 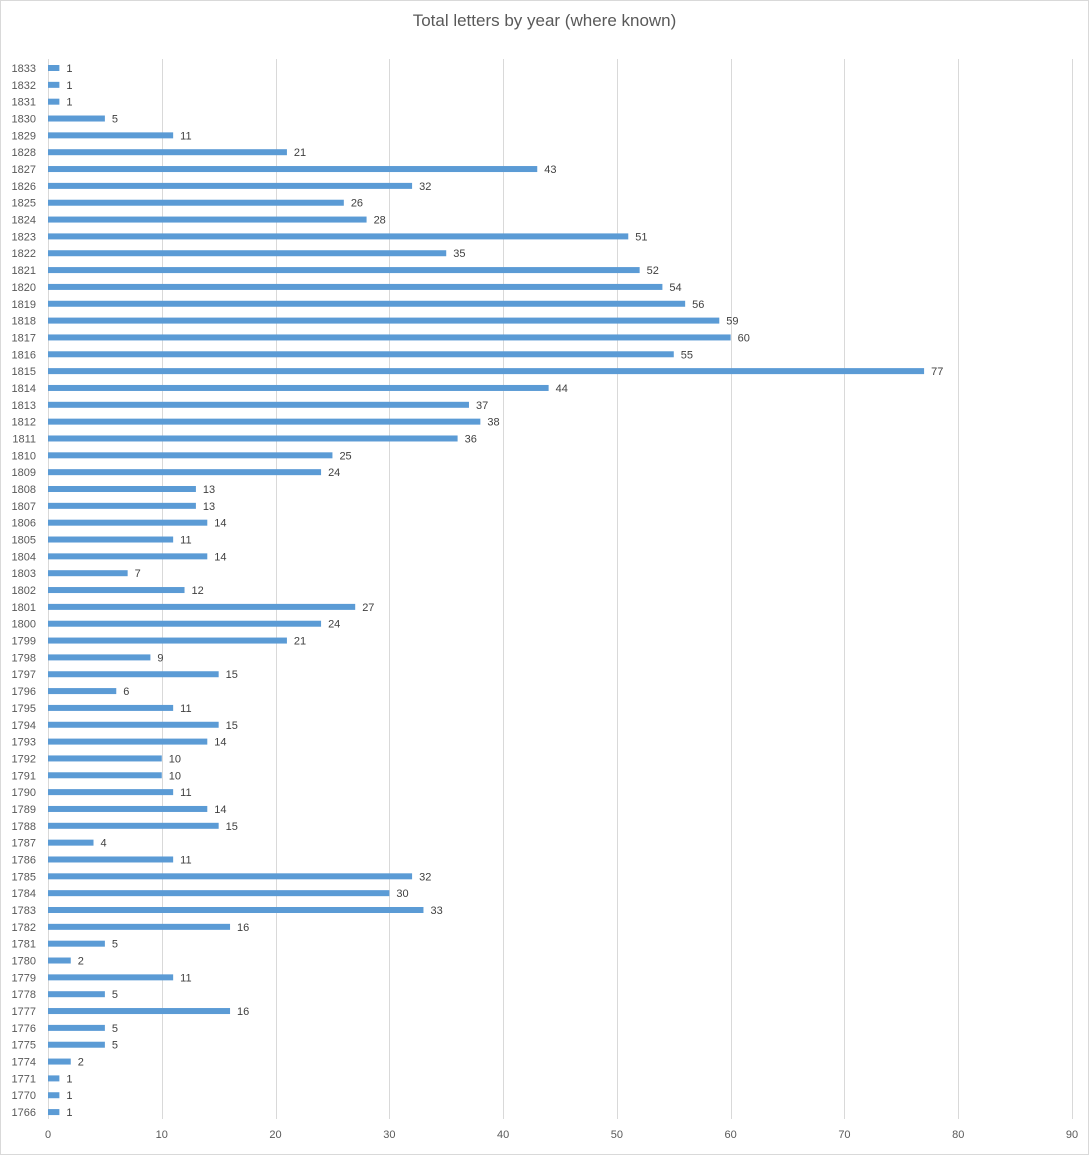 What do you see at coordinates (24, 524) in the screenshot?
I see `category-label: 1806` at bounding box center [24, 524].